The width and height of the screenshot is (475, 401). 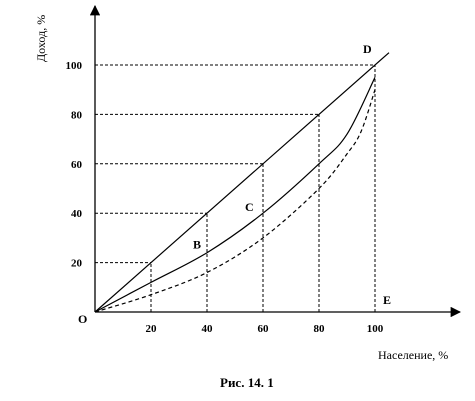 I want to click on y-tick-label-100: 100, so click(x=74, y=66).